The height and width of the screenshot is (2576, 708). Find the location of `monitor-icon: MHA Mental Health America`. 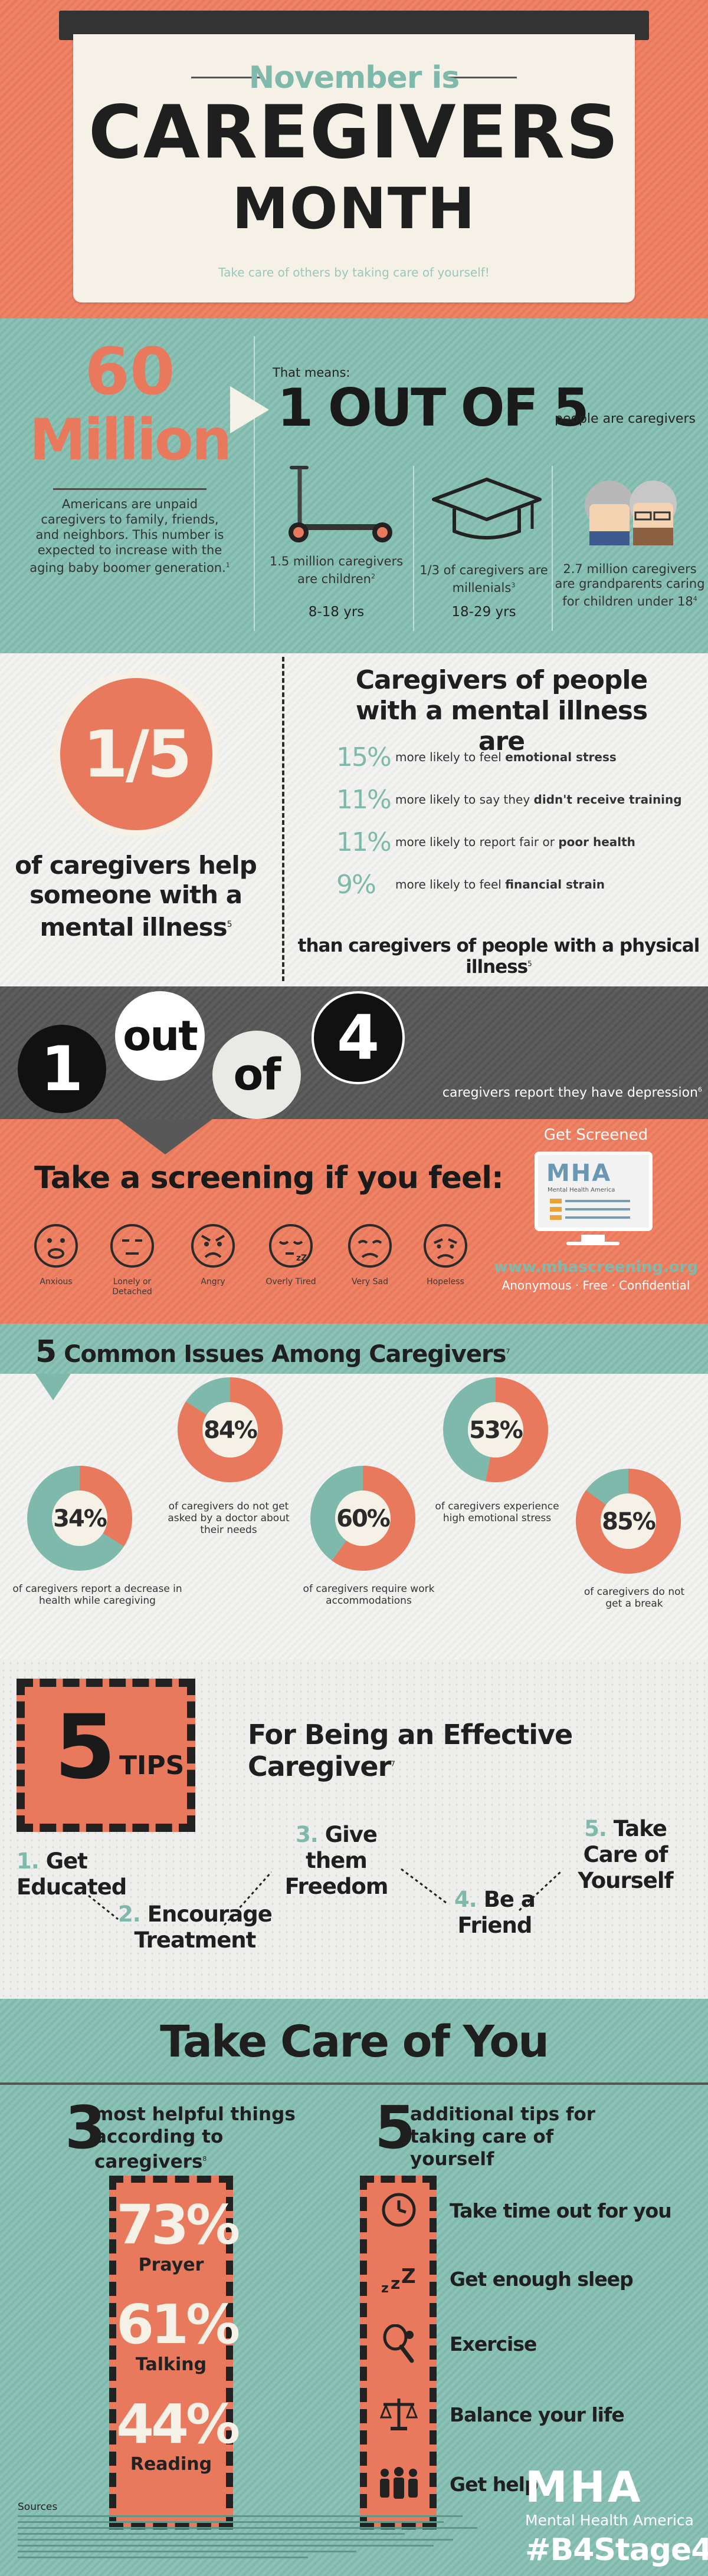

monitor-icon: MHA Mental Health America is located at coordinates (594, 1191).